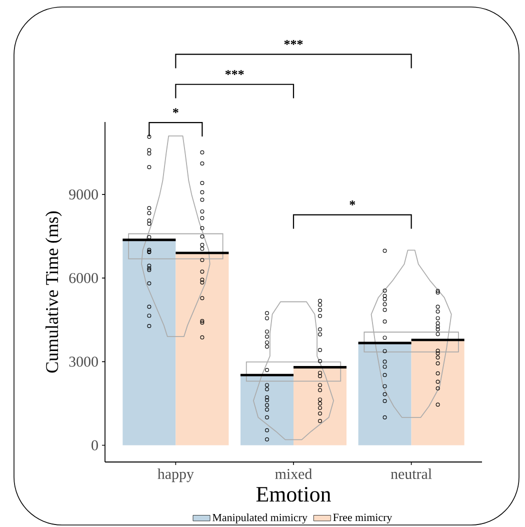  What do you see at coordinates (260, 519) in the screenshot?
I see `legend-label: Manipulated mimicry` at bounding box center [260, 519].